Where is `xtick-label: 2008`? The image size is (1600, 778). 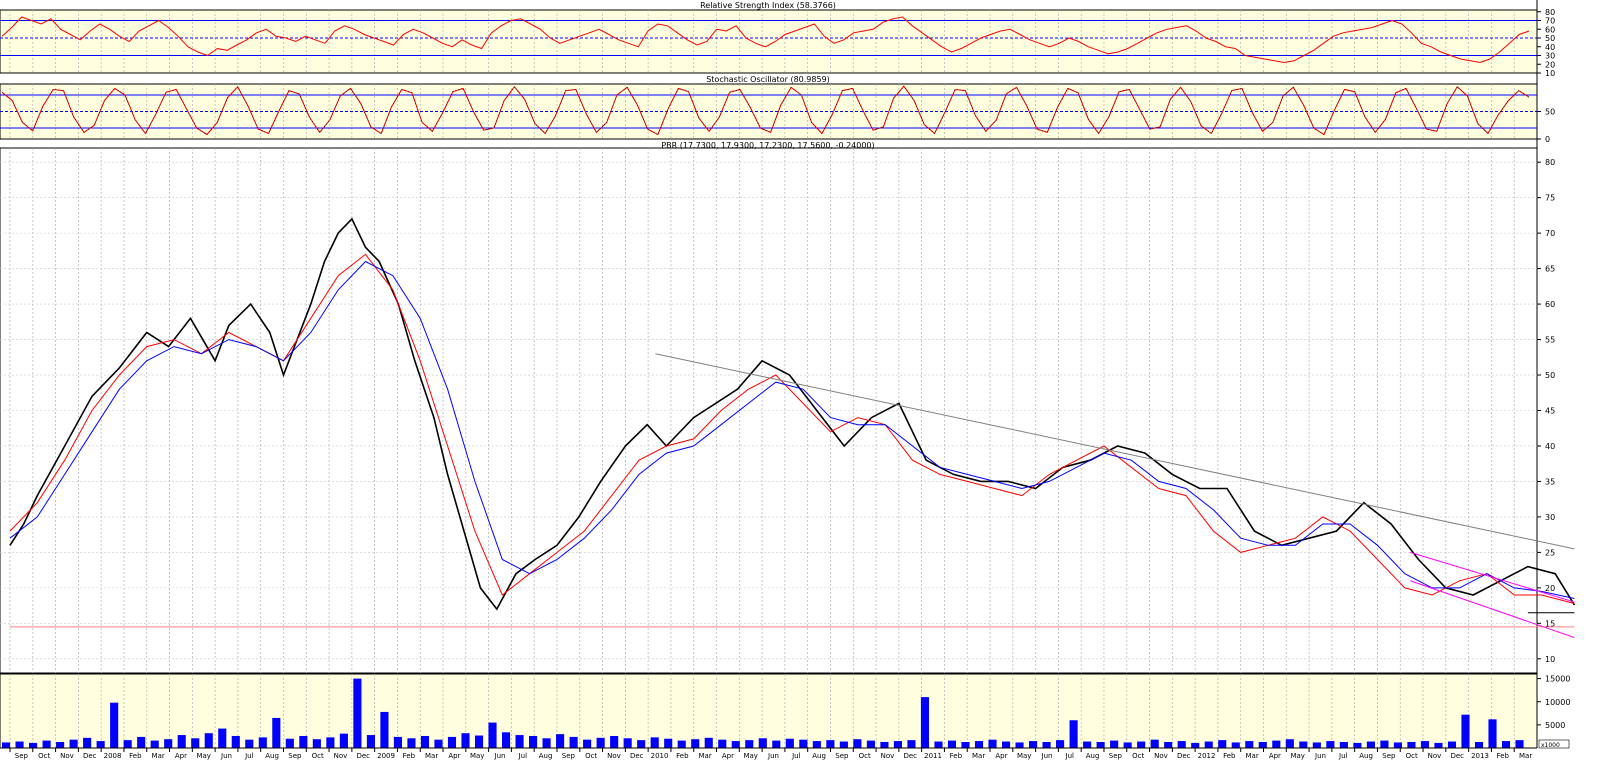 xtick-label: 2008 is located at coordinates (113, 756).